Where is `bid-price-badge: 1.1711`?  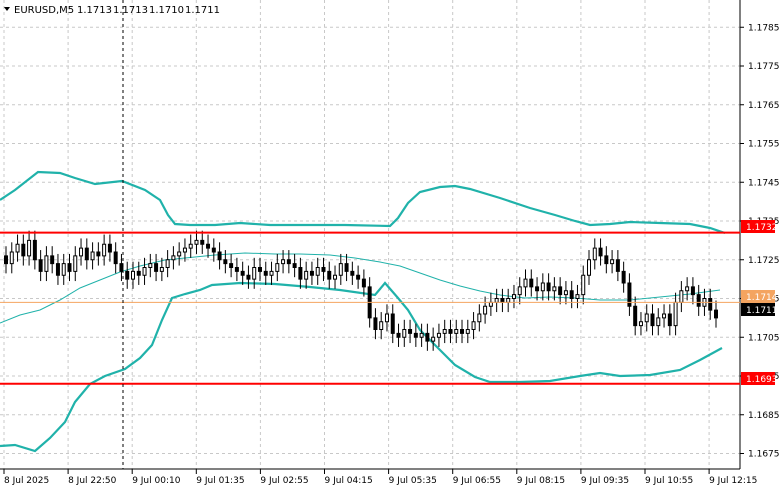 bid-price-badge: 1.1711 is located at coordinates (759, 309).